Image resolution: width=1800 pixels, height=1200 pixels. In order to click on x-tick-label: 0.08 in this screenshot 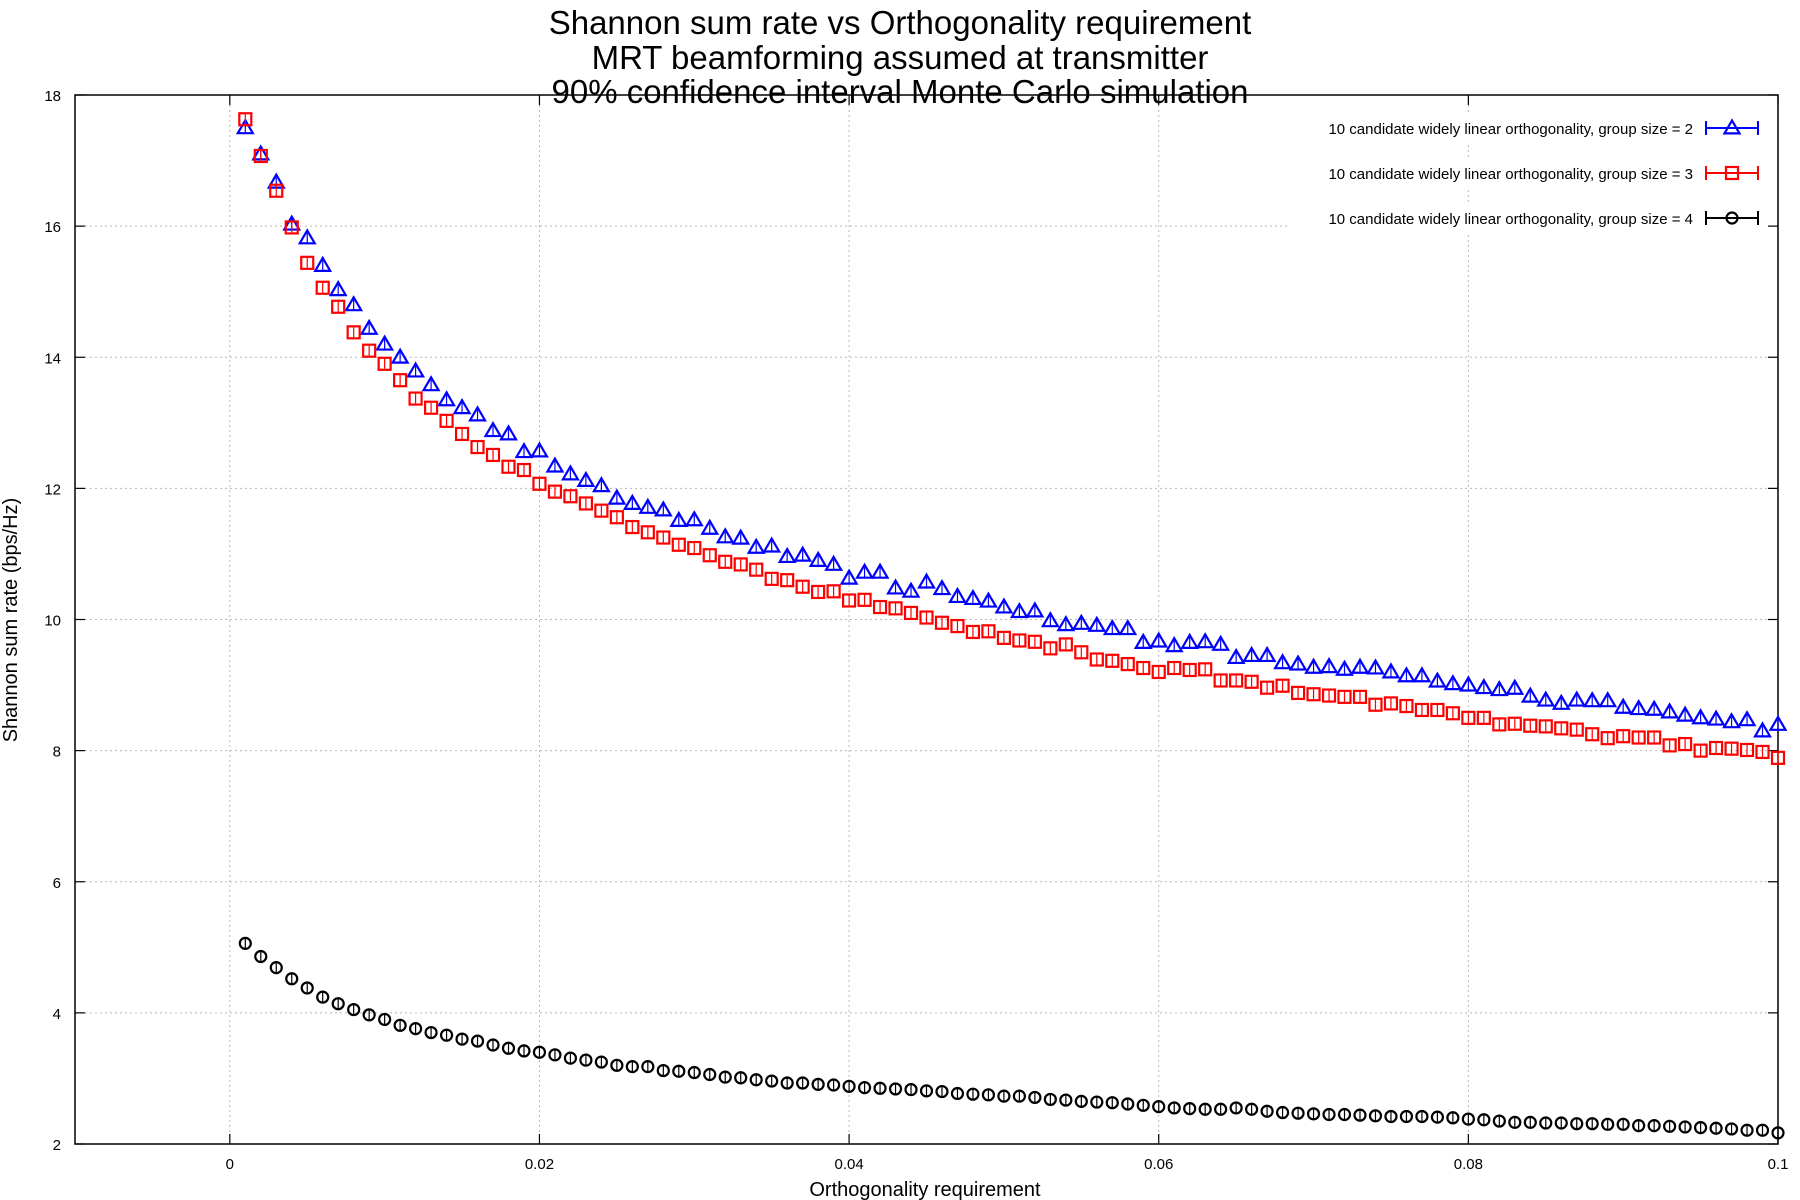, I will do `click(1468, 1164)`.